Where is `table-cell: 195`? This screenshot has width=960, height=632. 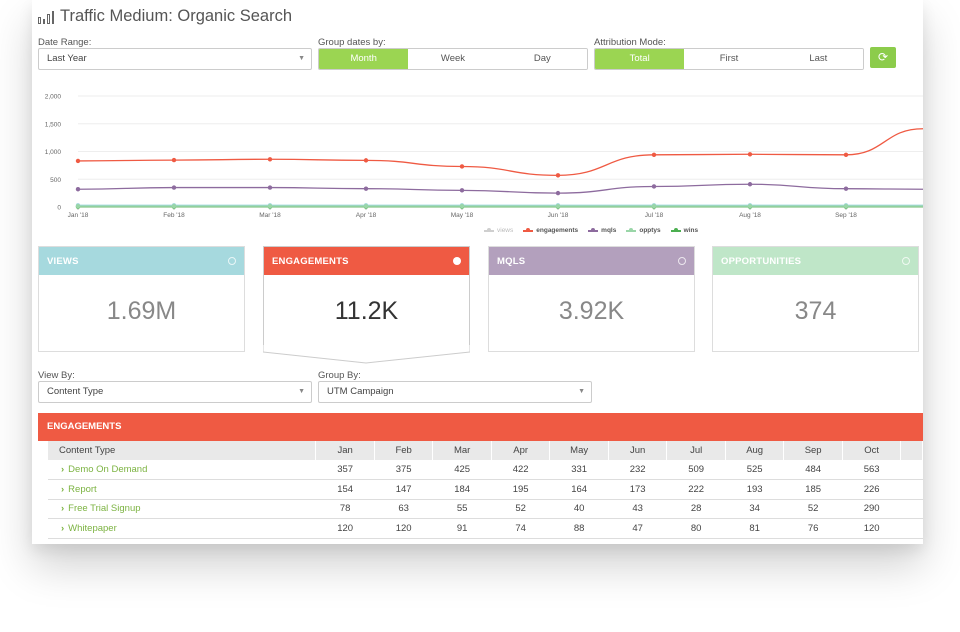
table-cell: 195 is located at coordinates (520, 489).